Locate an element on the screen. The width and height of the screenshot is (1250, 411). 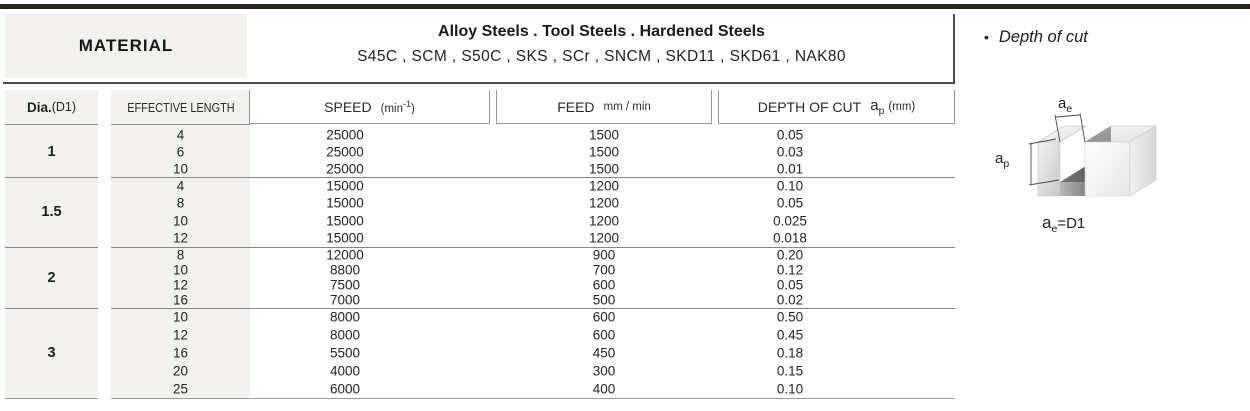
dia-value: 3 is located at coordinates (51, 353).